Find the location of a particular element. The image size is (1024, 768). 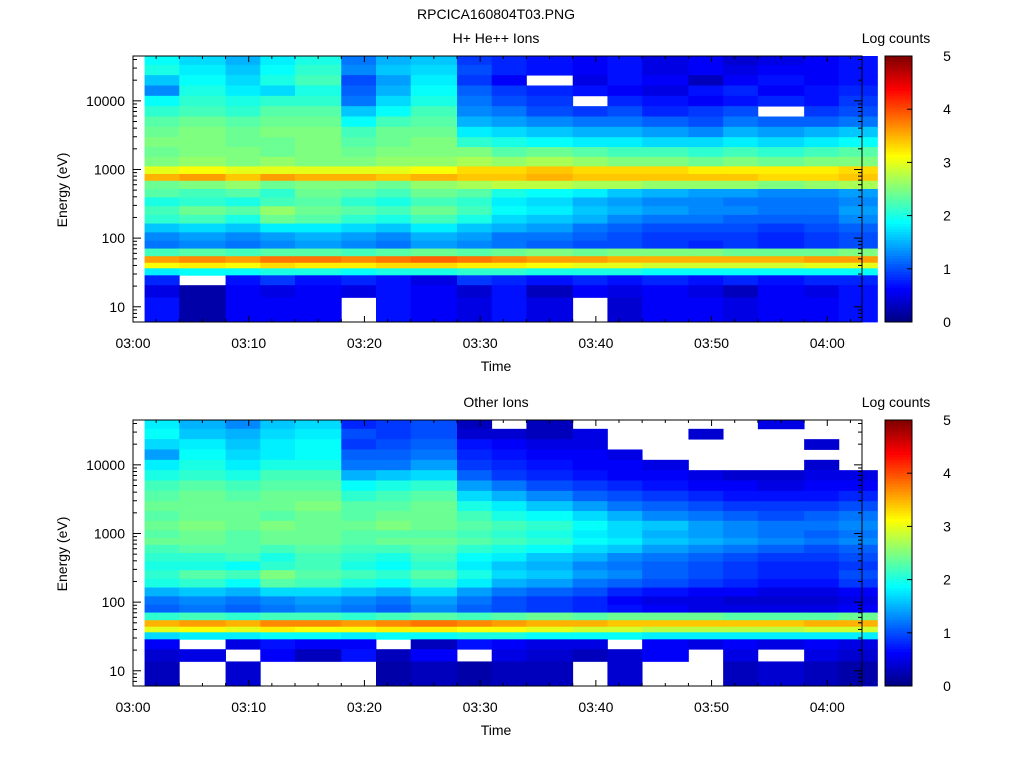

x-tick-label: 03:10 is located at coordinates (248, 343).